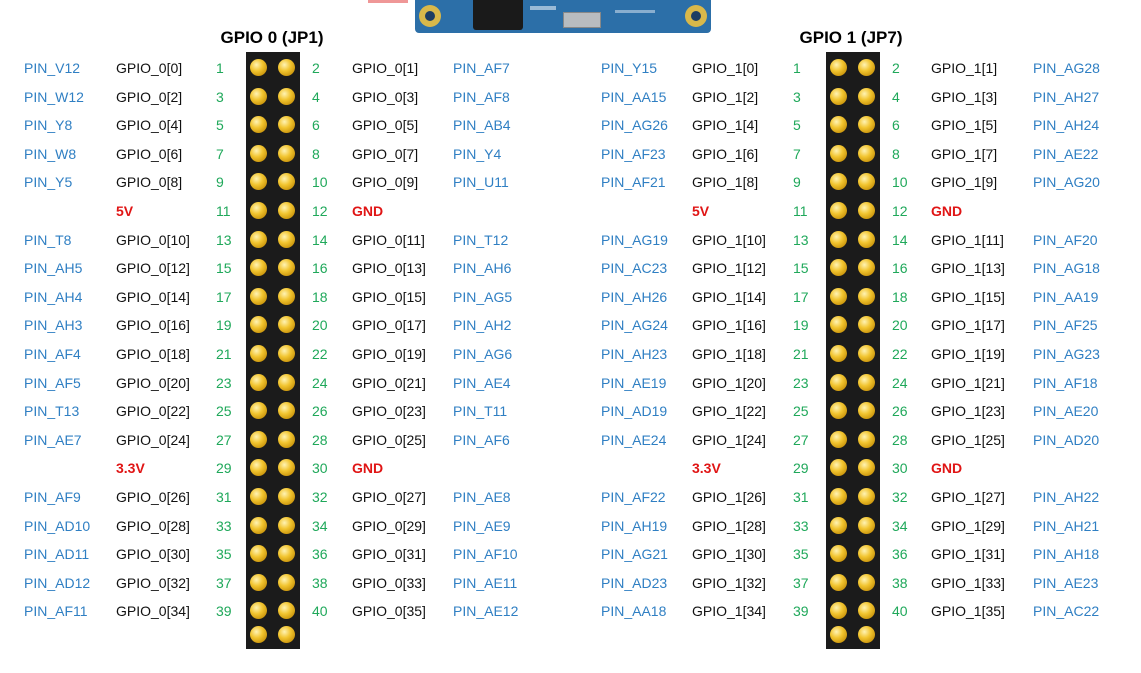  I want to click on gpio-signal-label: GPIO_0[32], so click(153, 583).